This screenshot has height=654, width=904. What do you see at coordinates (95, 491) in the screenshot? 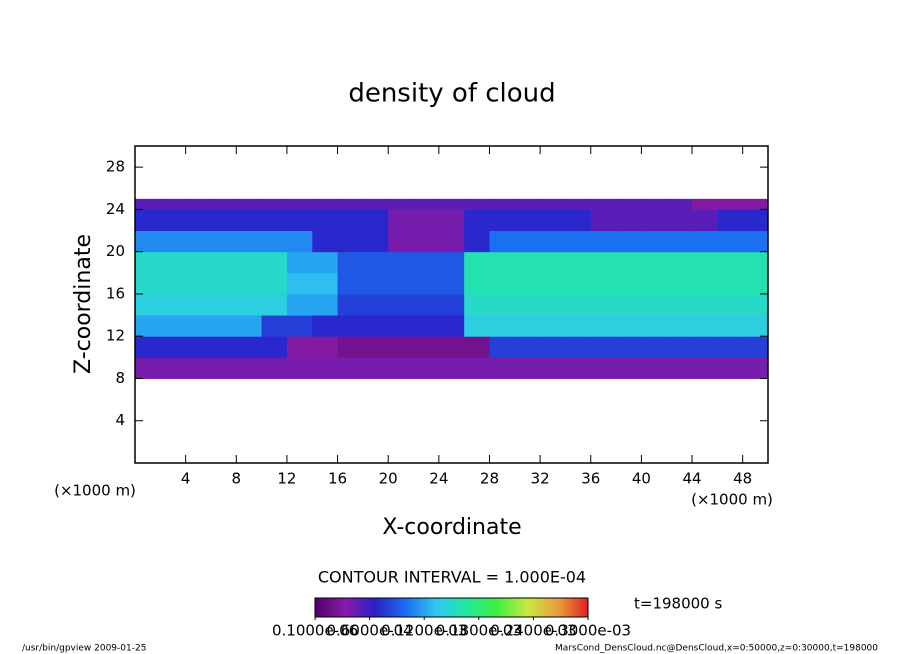
I see `x-unit-left: (×1000 m)` at bounding box center [95, 491].